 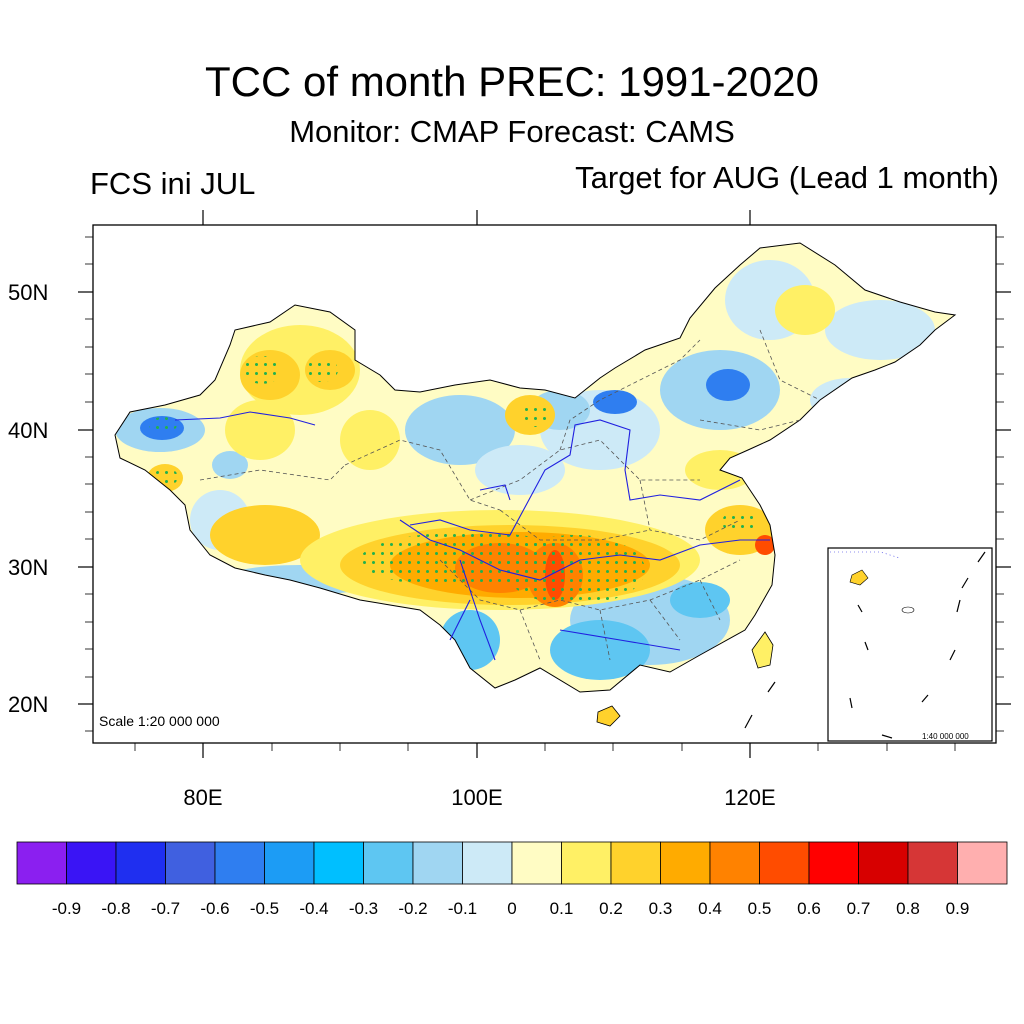 What do you see at coordinates (264, 908) in the screenshot?
I see `colorbar-label: -0.5` at bounding box center [264, 908].